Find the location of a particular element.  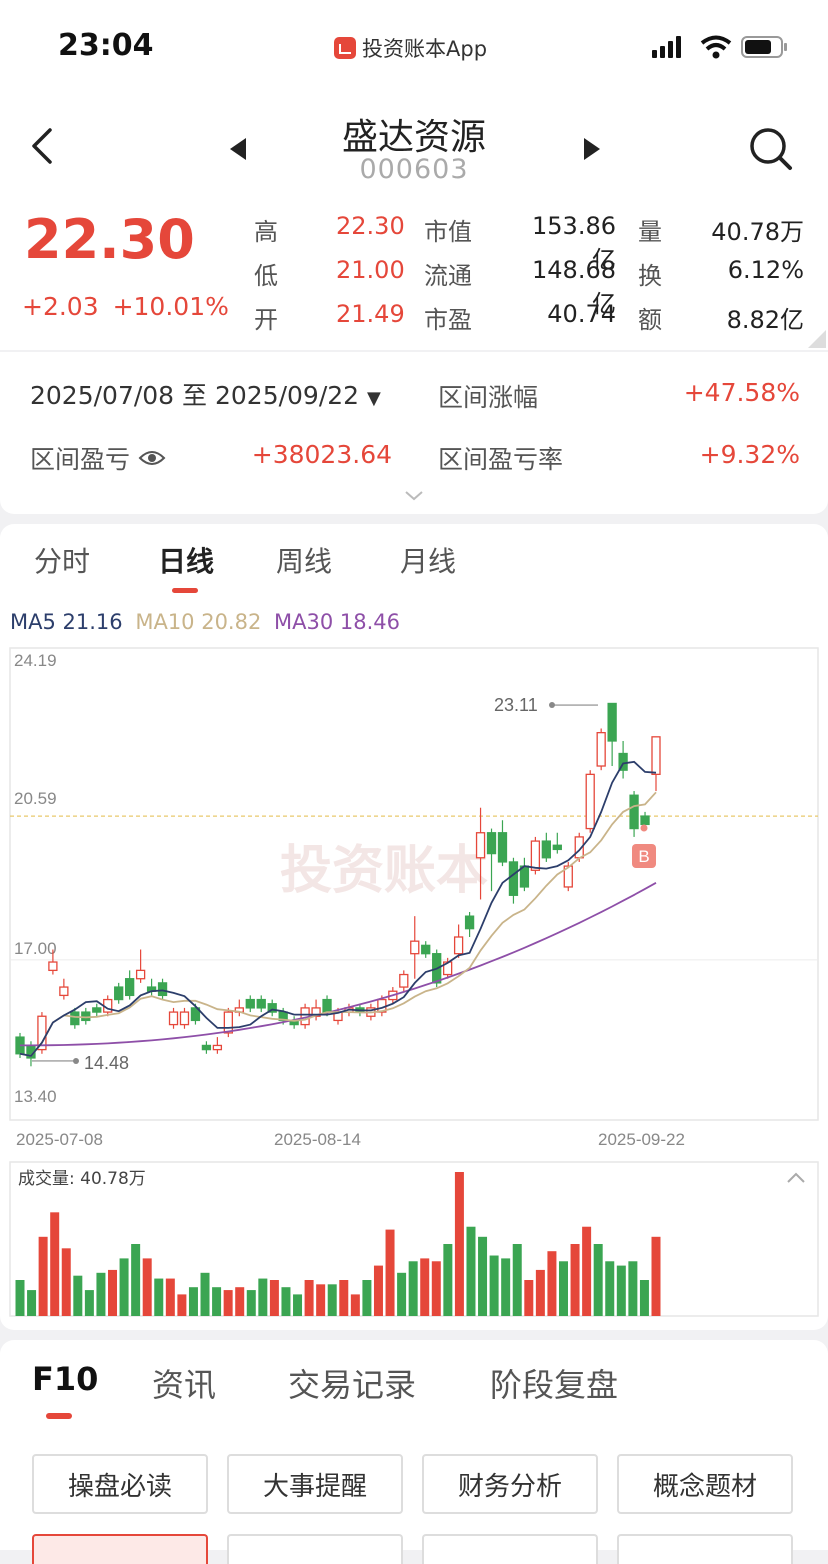

corner-fold-icon is located at coordinates (817, 339).